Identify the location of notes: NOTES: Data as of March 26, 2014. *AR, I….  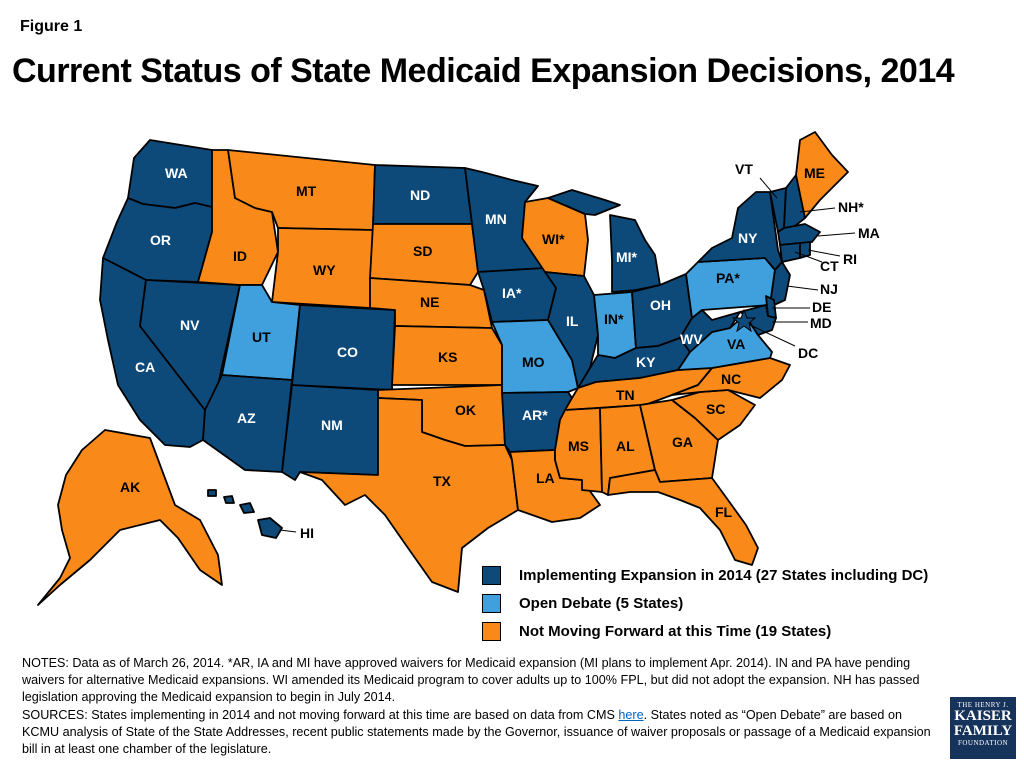
(477, 706).